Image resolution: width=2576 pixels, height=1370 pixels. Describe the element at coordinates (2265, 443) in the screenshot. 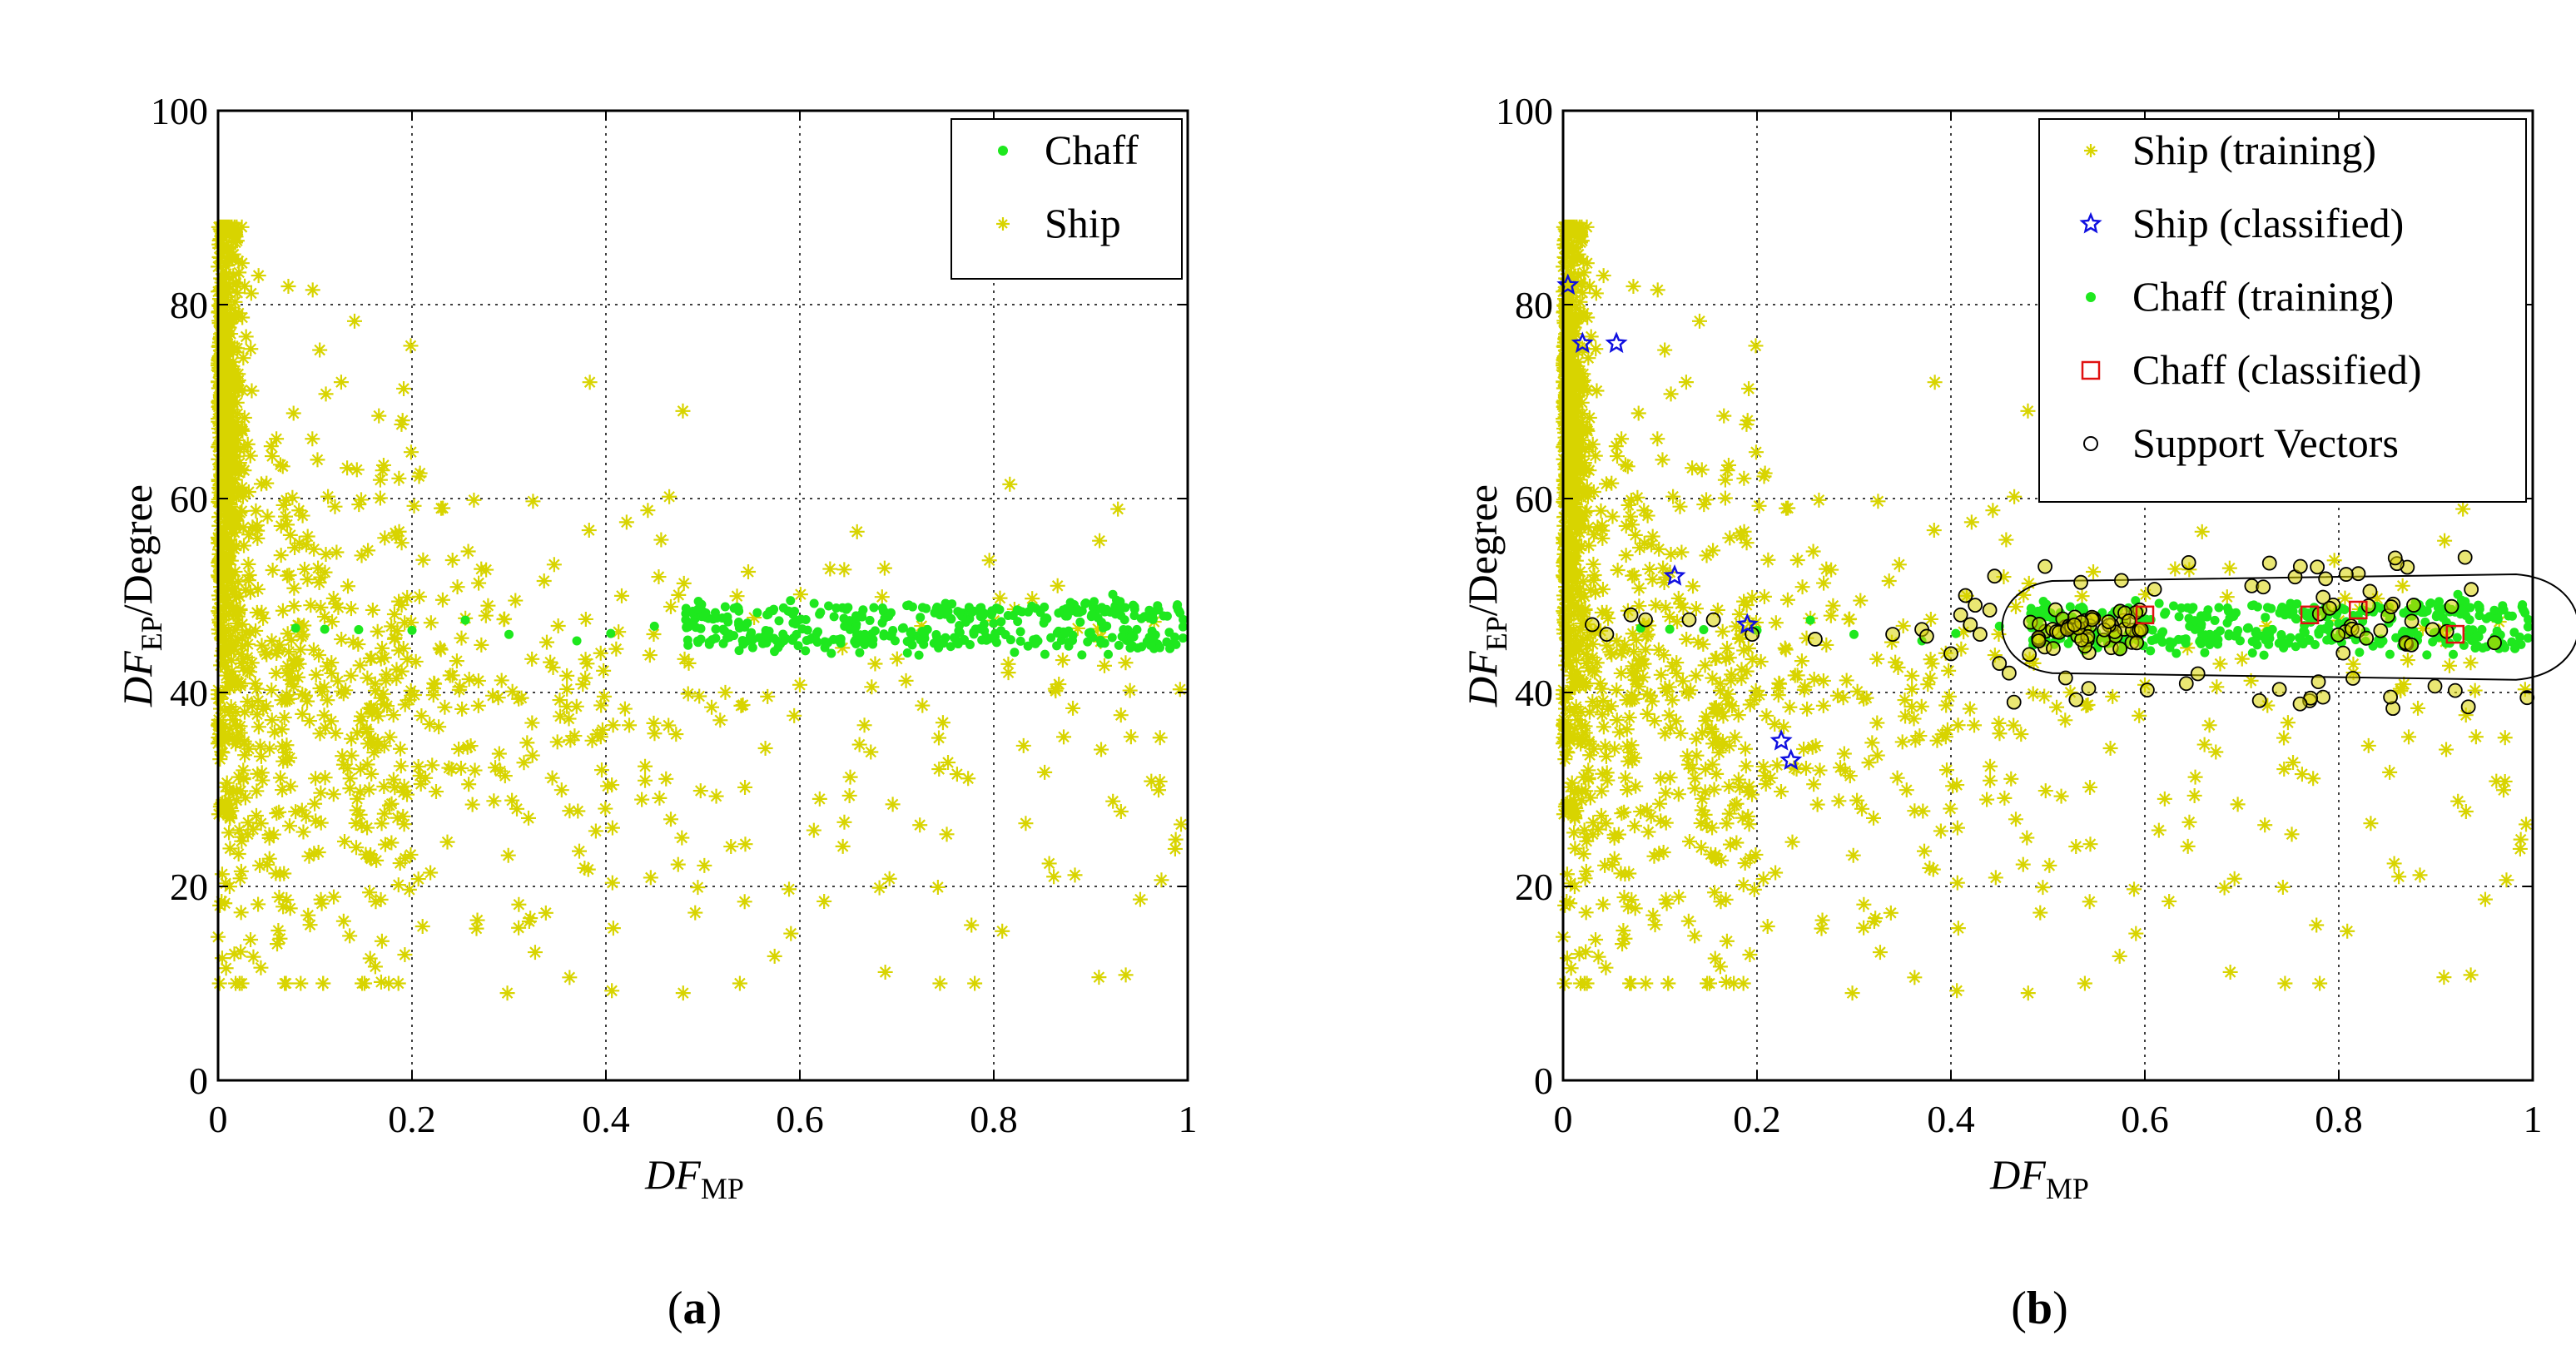

I see `legend-label: Support Vectors` at that location.